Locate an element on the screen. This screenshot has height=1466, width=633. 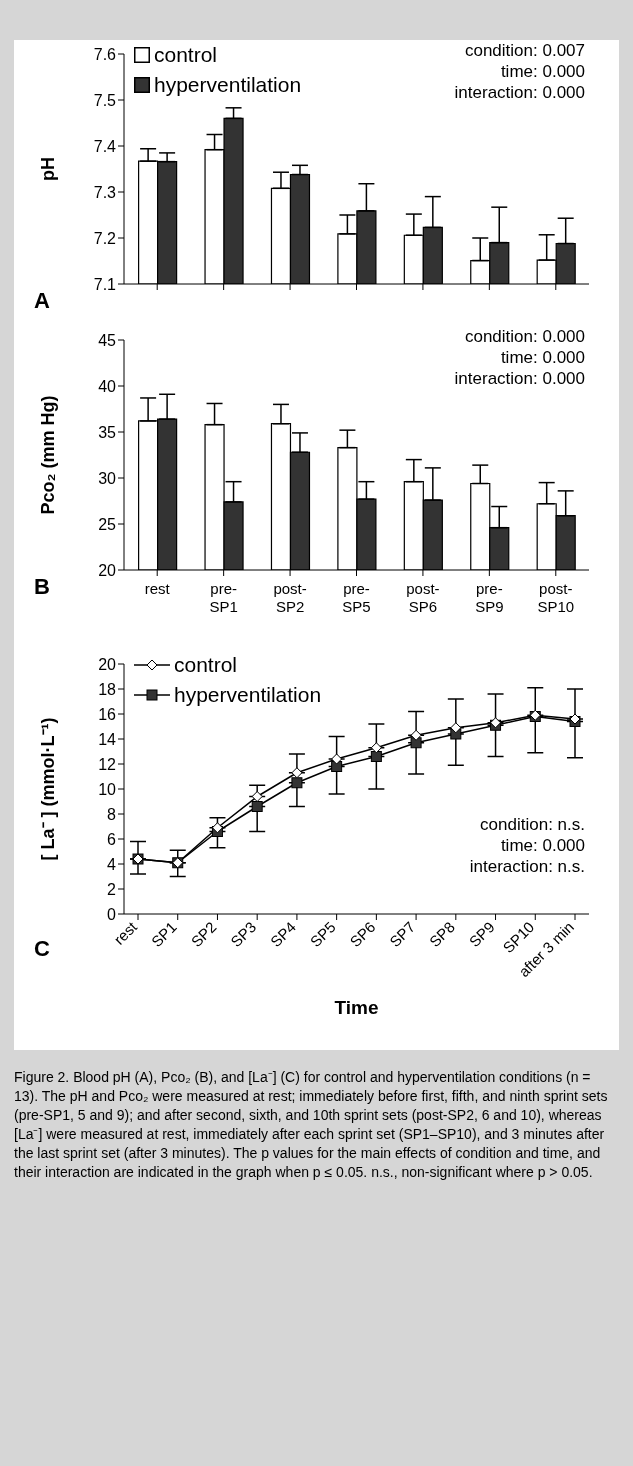
y-tick-label: 25 is located at coordinates (107, 524).